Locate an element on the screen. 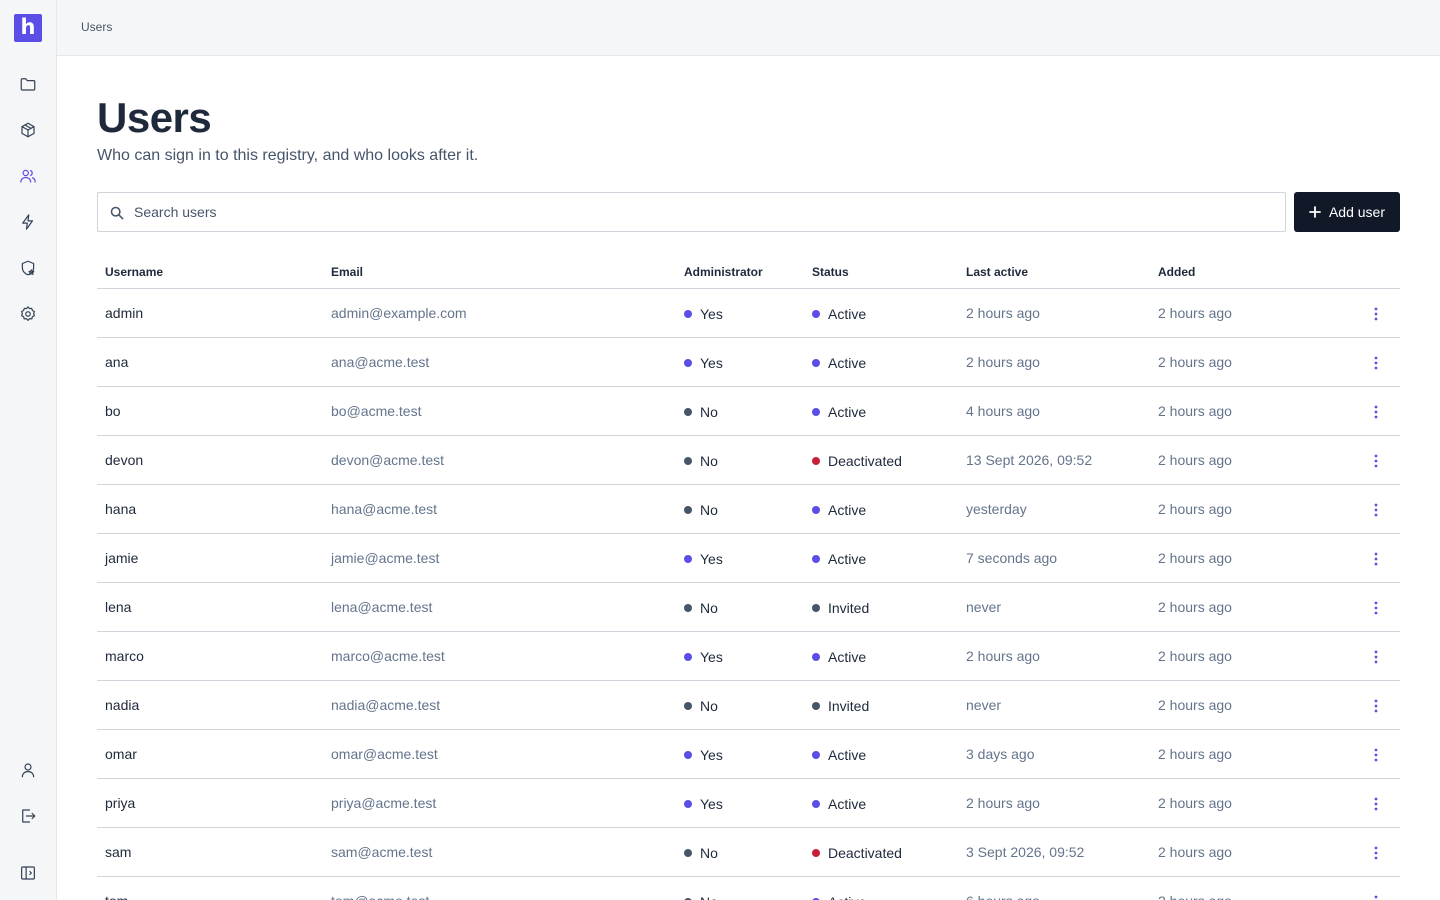 The width and height of the screenshot is (1440, 900). sidebar-item-repositories is located at coordinates (28, 84).